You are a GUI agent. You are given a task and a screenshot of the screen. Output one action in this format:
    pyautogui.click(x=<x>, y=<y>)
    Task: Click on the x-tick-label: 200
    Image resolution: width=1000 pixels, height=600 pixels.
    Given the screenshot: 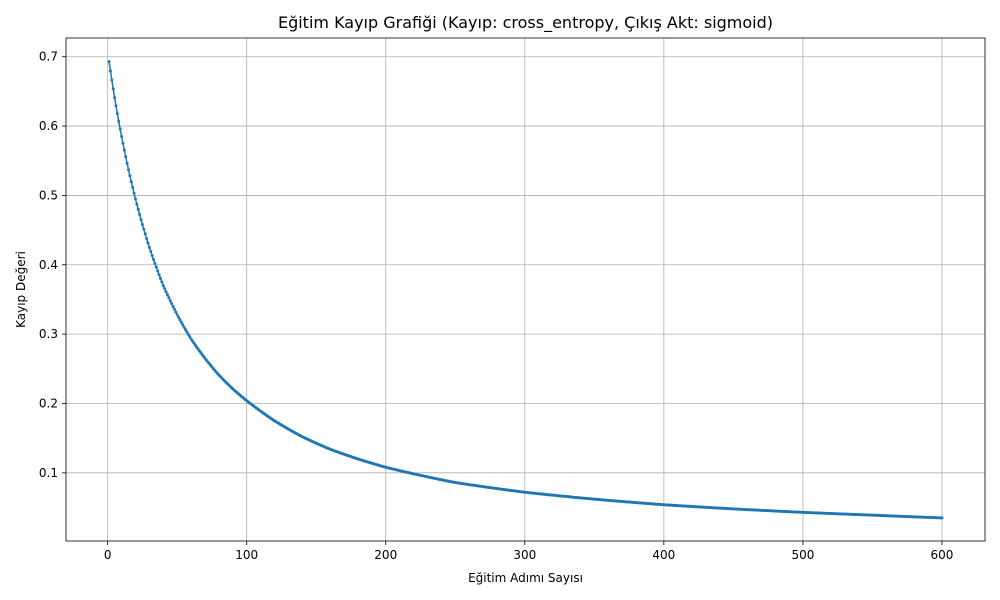 What is the action you would take?
    pyautogui.click(x=385, y=555)
    